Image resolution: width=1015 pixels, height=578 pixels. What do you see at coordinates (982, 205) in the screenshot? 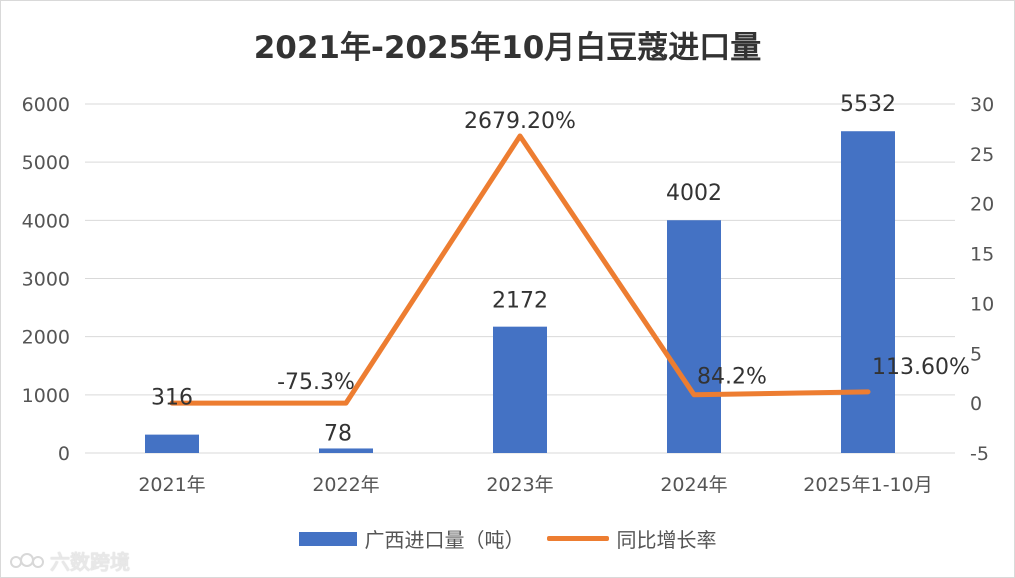
I see `y-right-tick-label: 20` at bounding box center [982, 205].